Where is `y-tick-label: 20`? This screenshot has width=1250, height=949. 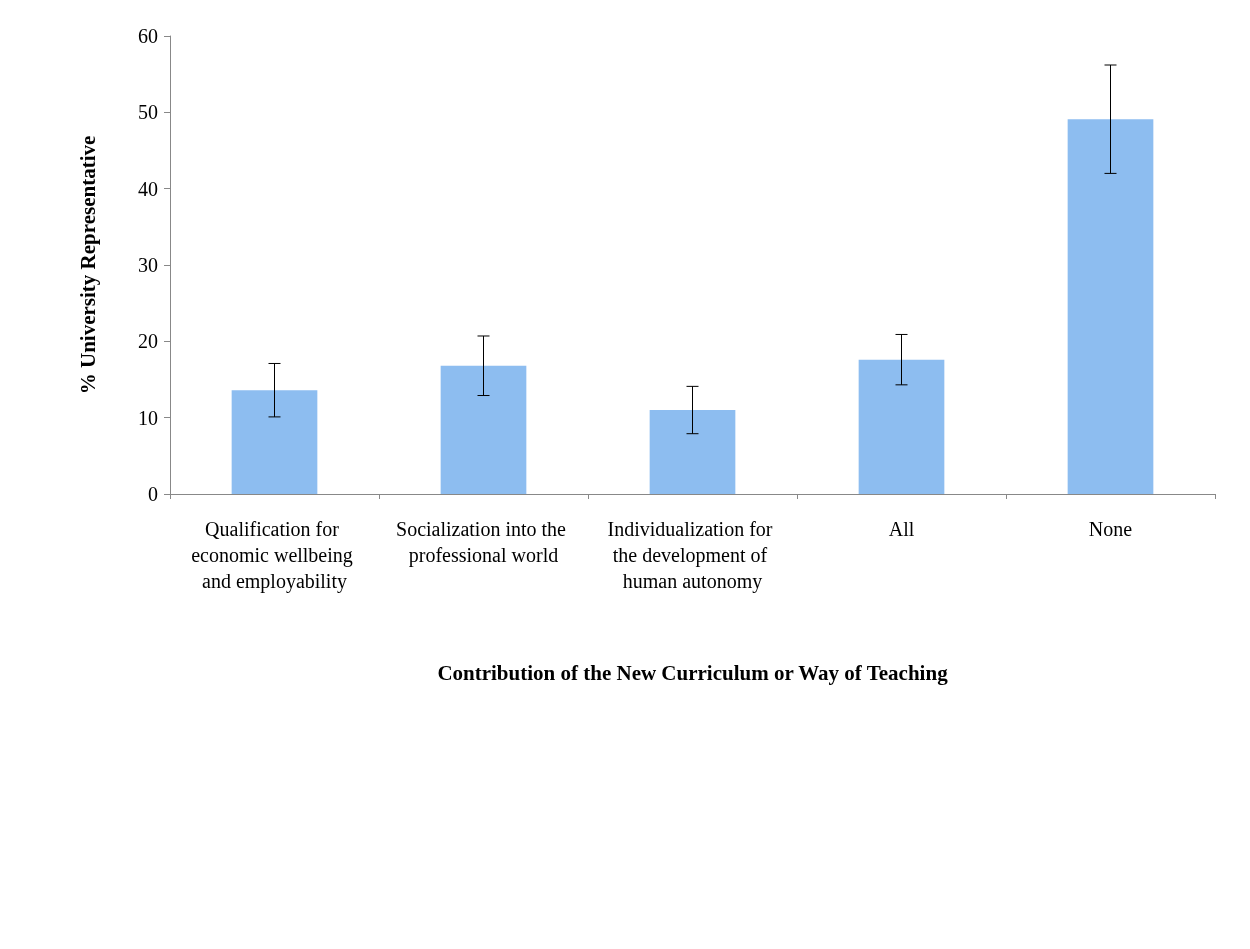
y-tick-label: 20 is located at coordinates (148, 341).